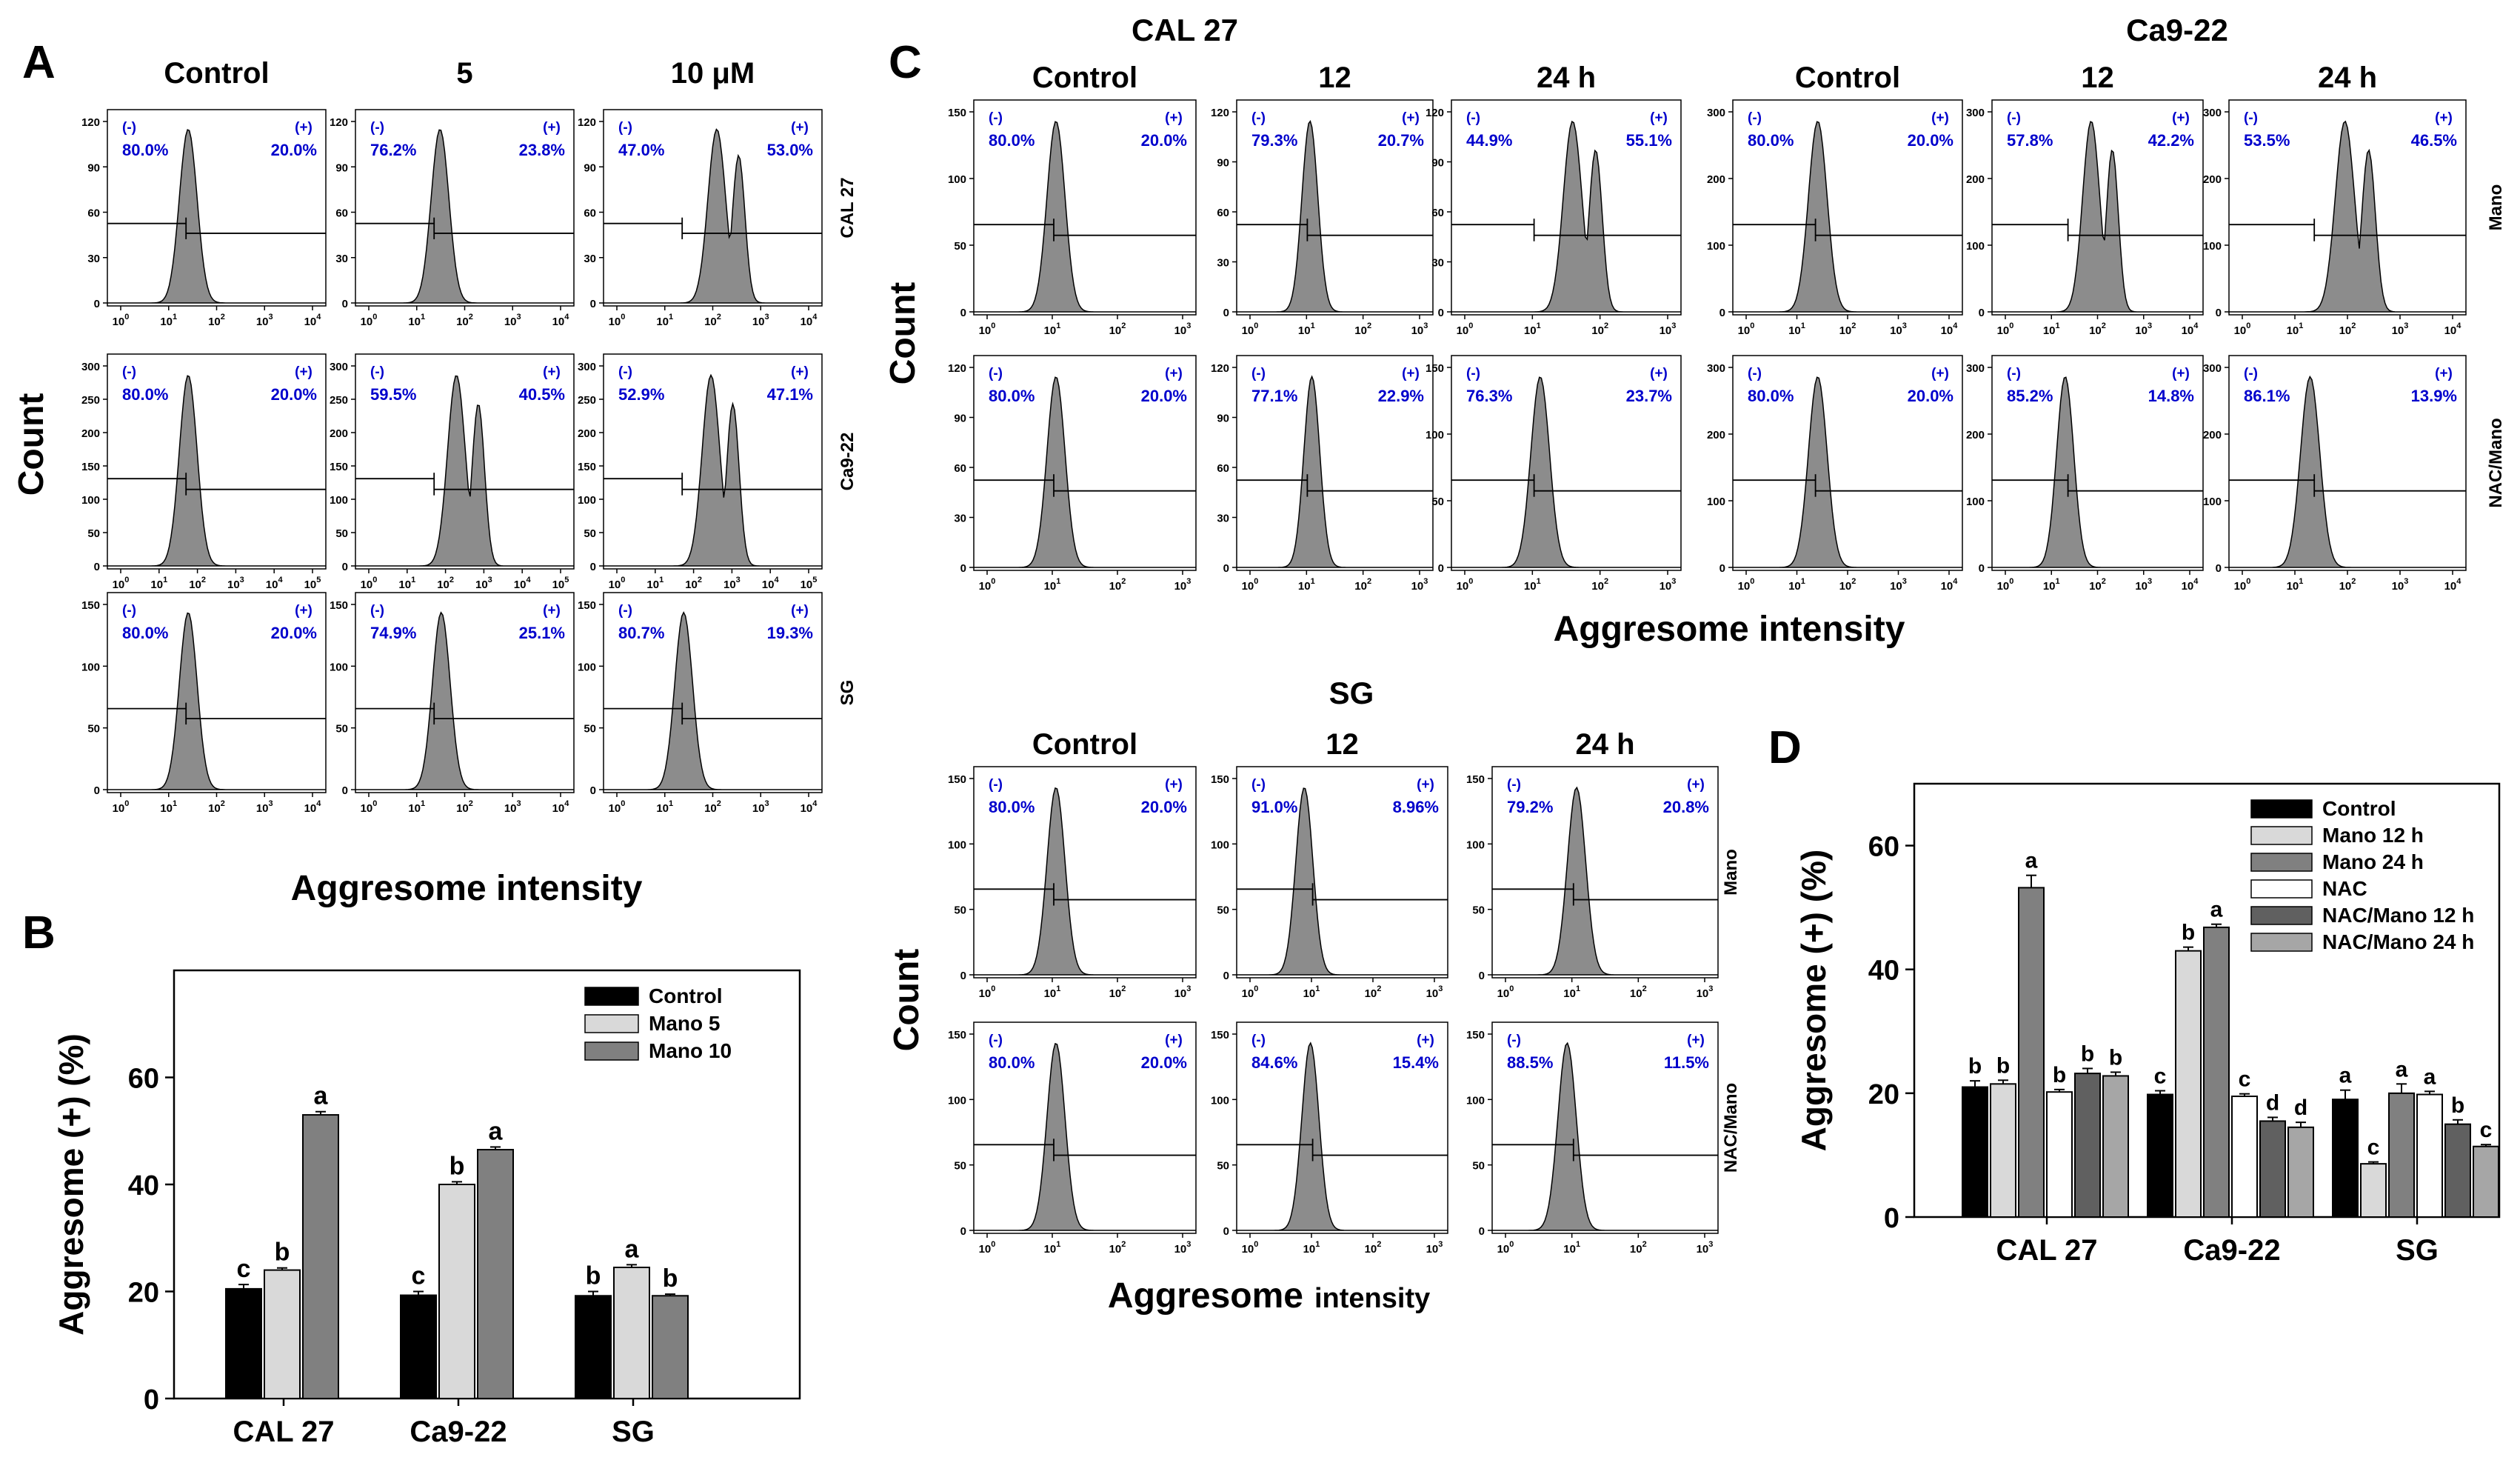 This screenshot has height=1460, width=2520. Describe the element at coordinates (2401, 1155) in the screenshot. I see `bar-mano-24-h` at that location.